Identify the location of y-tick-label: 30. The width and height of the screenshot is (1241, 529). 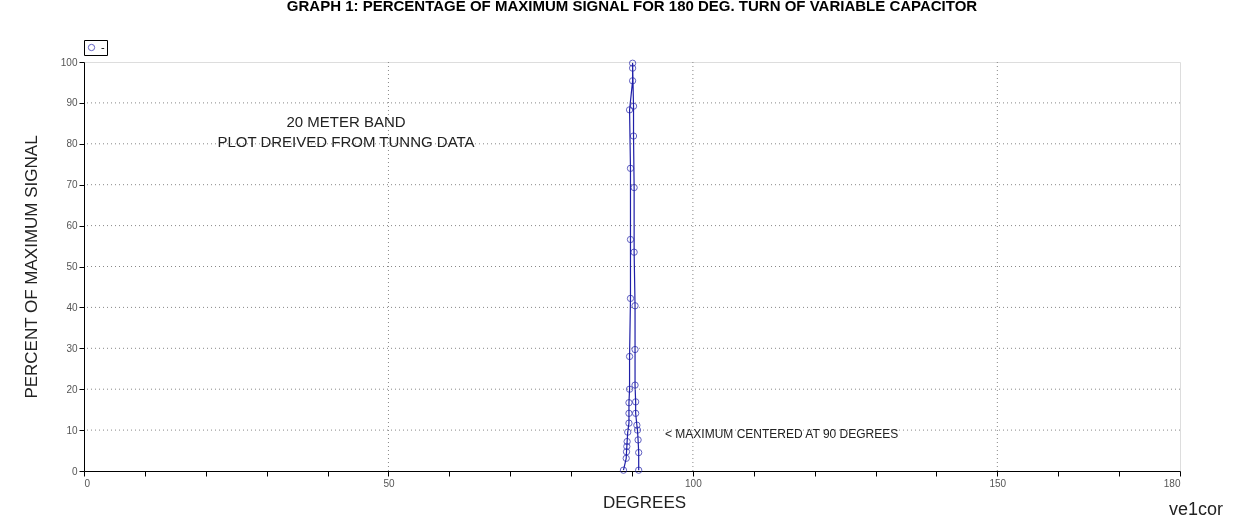
(72, 348).